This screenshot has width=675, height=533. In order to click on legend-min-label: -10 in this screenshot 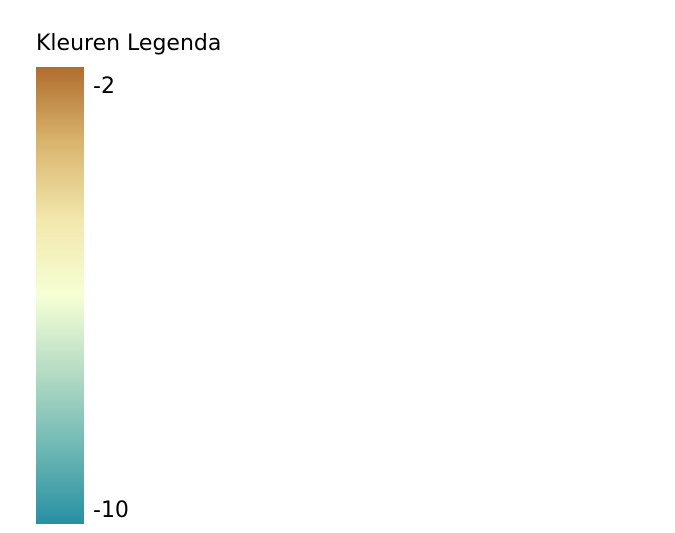, I will do `click(111, 510)`.